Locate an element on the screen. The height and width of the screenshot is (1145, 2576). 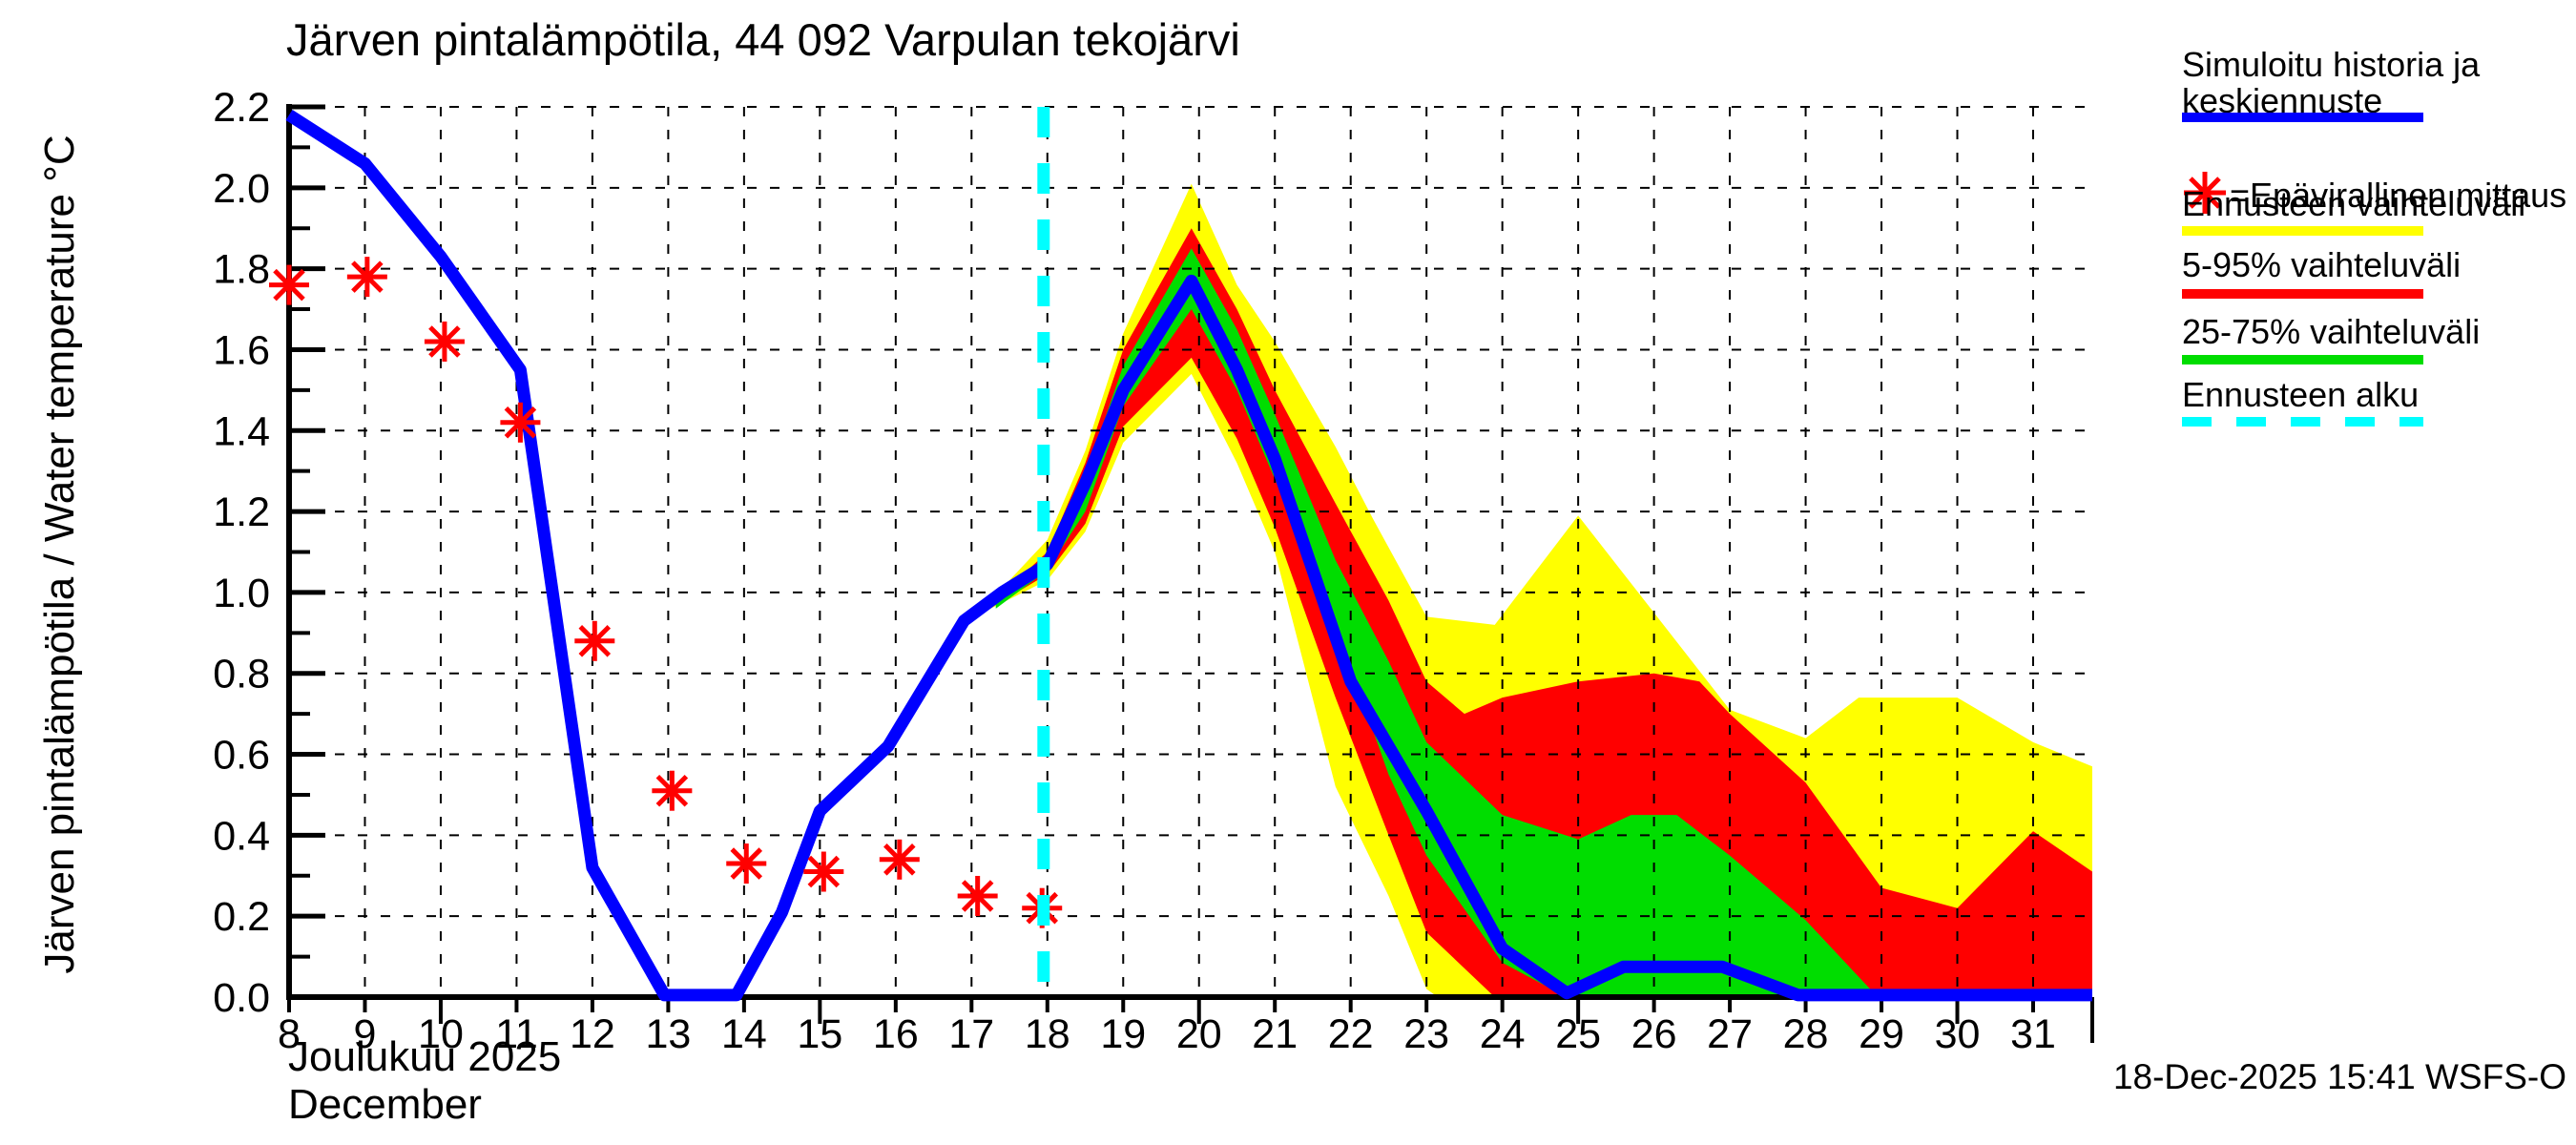
svg-text: 8 is located at coordinates (289, 1034).